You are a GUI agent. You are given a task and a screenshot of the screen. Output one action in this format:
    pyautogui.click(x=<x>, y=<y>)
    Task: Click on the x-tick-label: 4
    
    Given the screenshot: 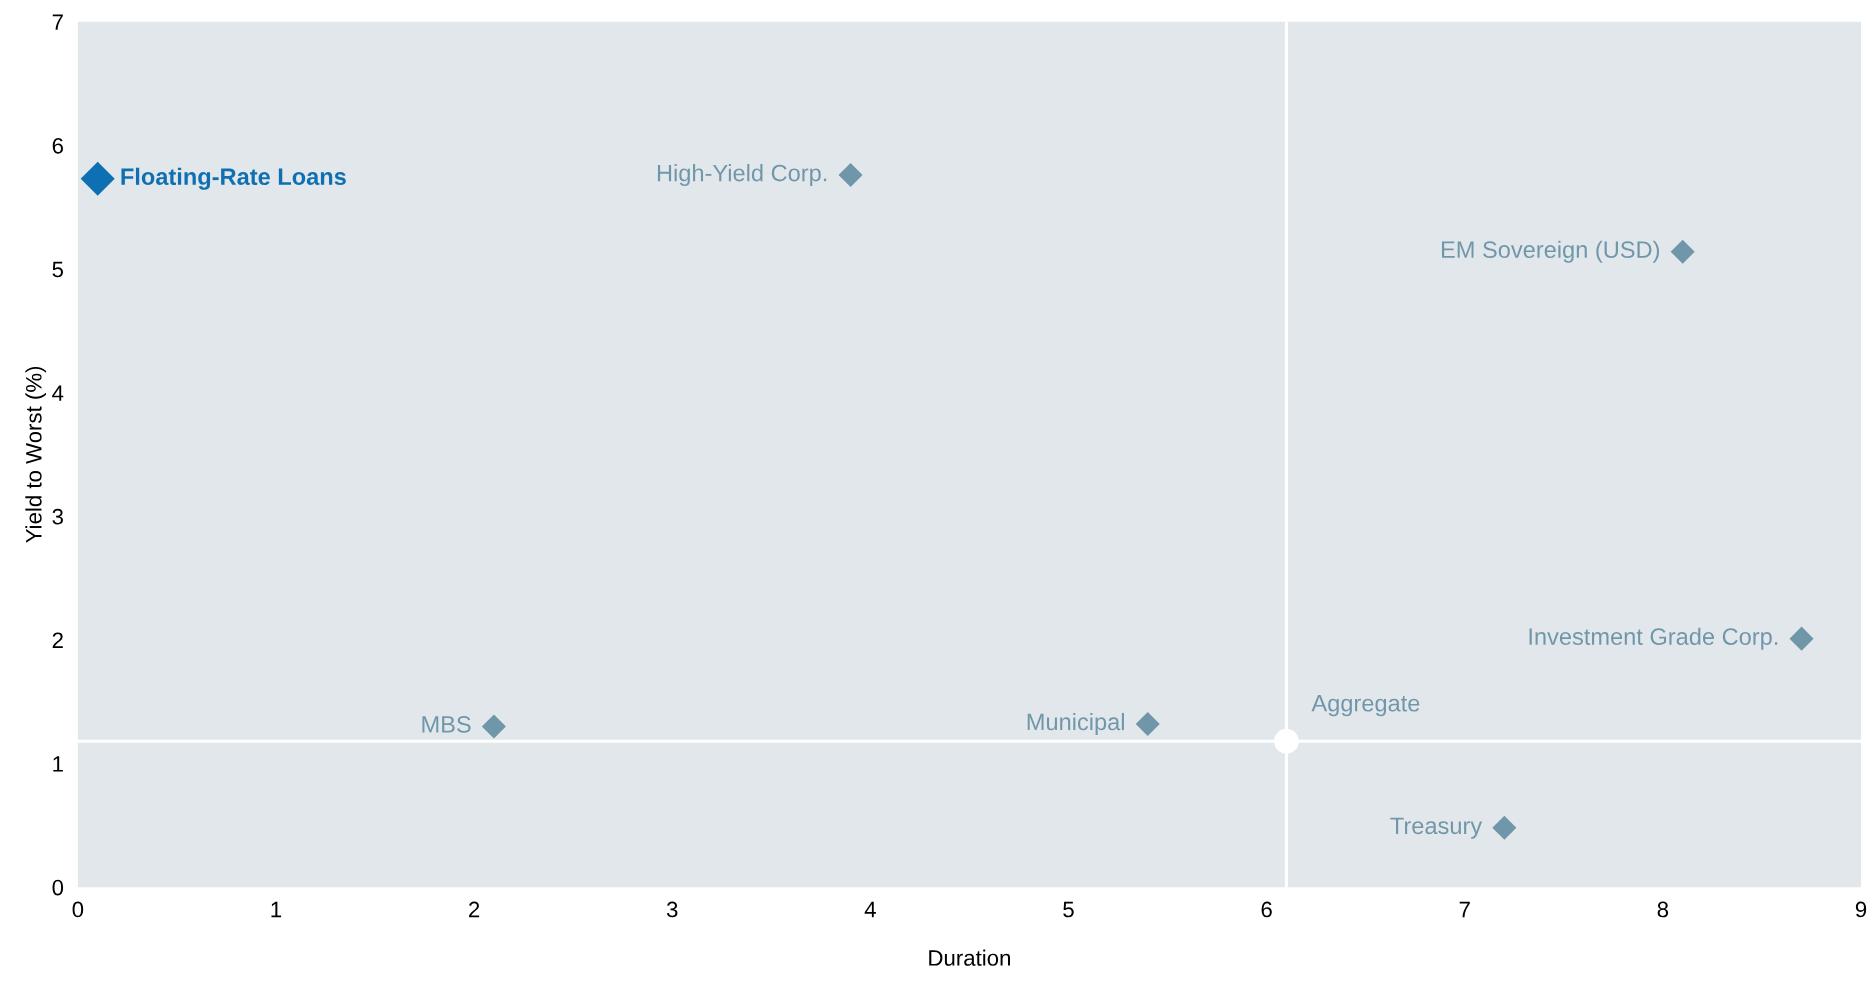 What is the action you would take?
    pyautogui.click(x=870, y=909)
    